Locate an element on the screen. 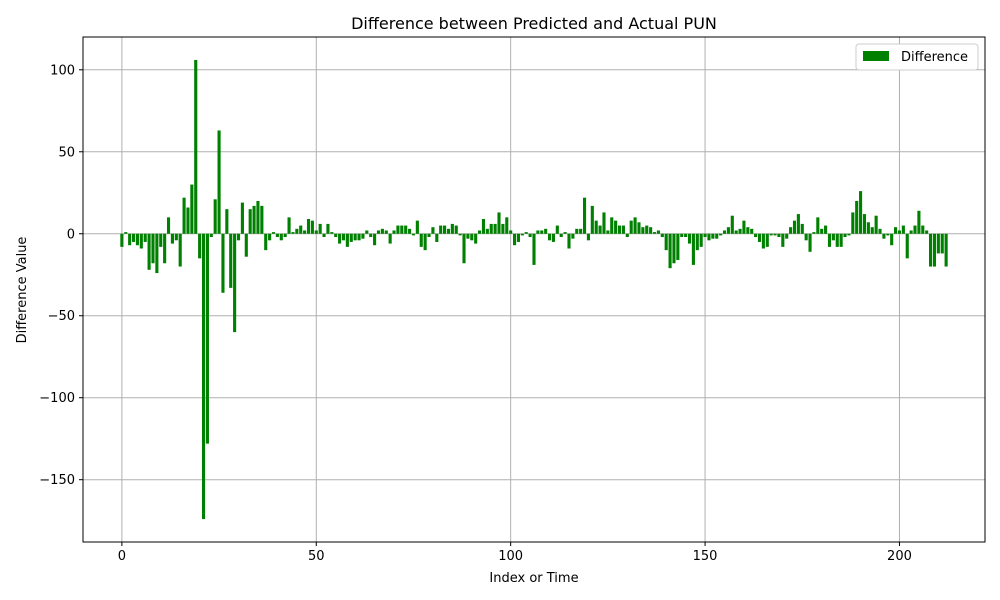 The image size is (1000, 600). x-tick-label: 150 is located at coordinates (705, 556).